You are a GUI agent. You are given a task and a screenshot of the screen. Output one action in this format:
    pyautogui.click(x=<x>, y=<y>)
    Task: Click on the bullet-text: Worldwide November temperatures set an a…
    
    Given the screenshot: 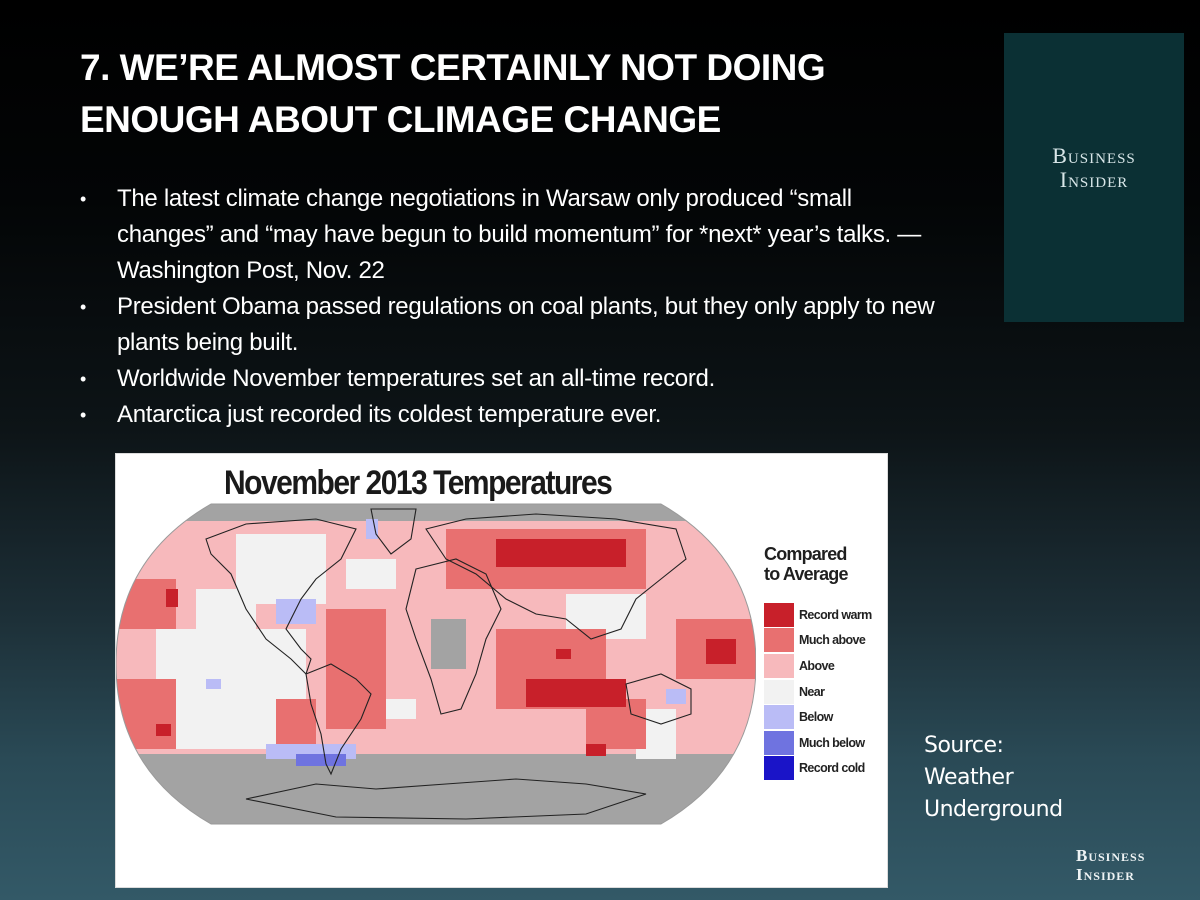 What is the action you would take?
    pyautogui.click(x=416, y=378)
    